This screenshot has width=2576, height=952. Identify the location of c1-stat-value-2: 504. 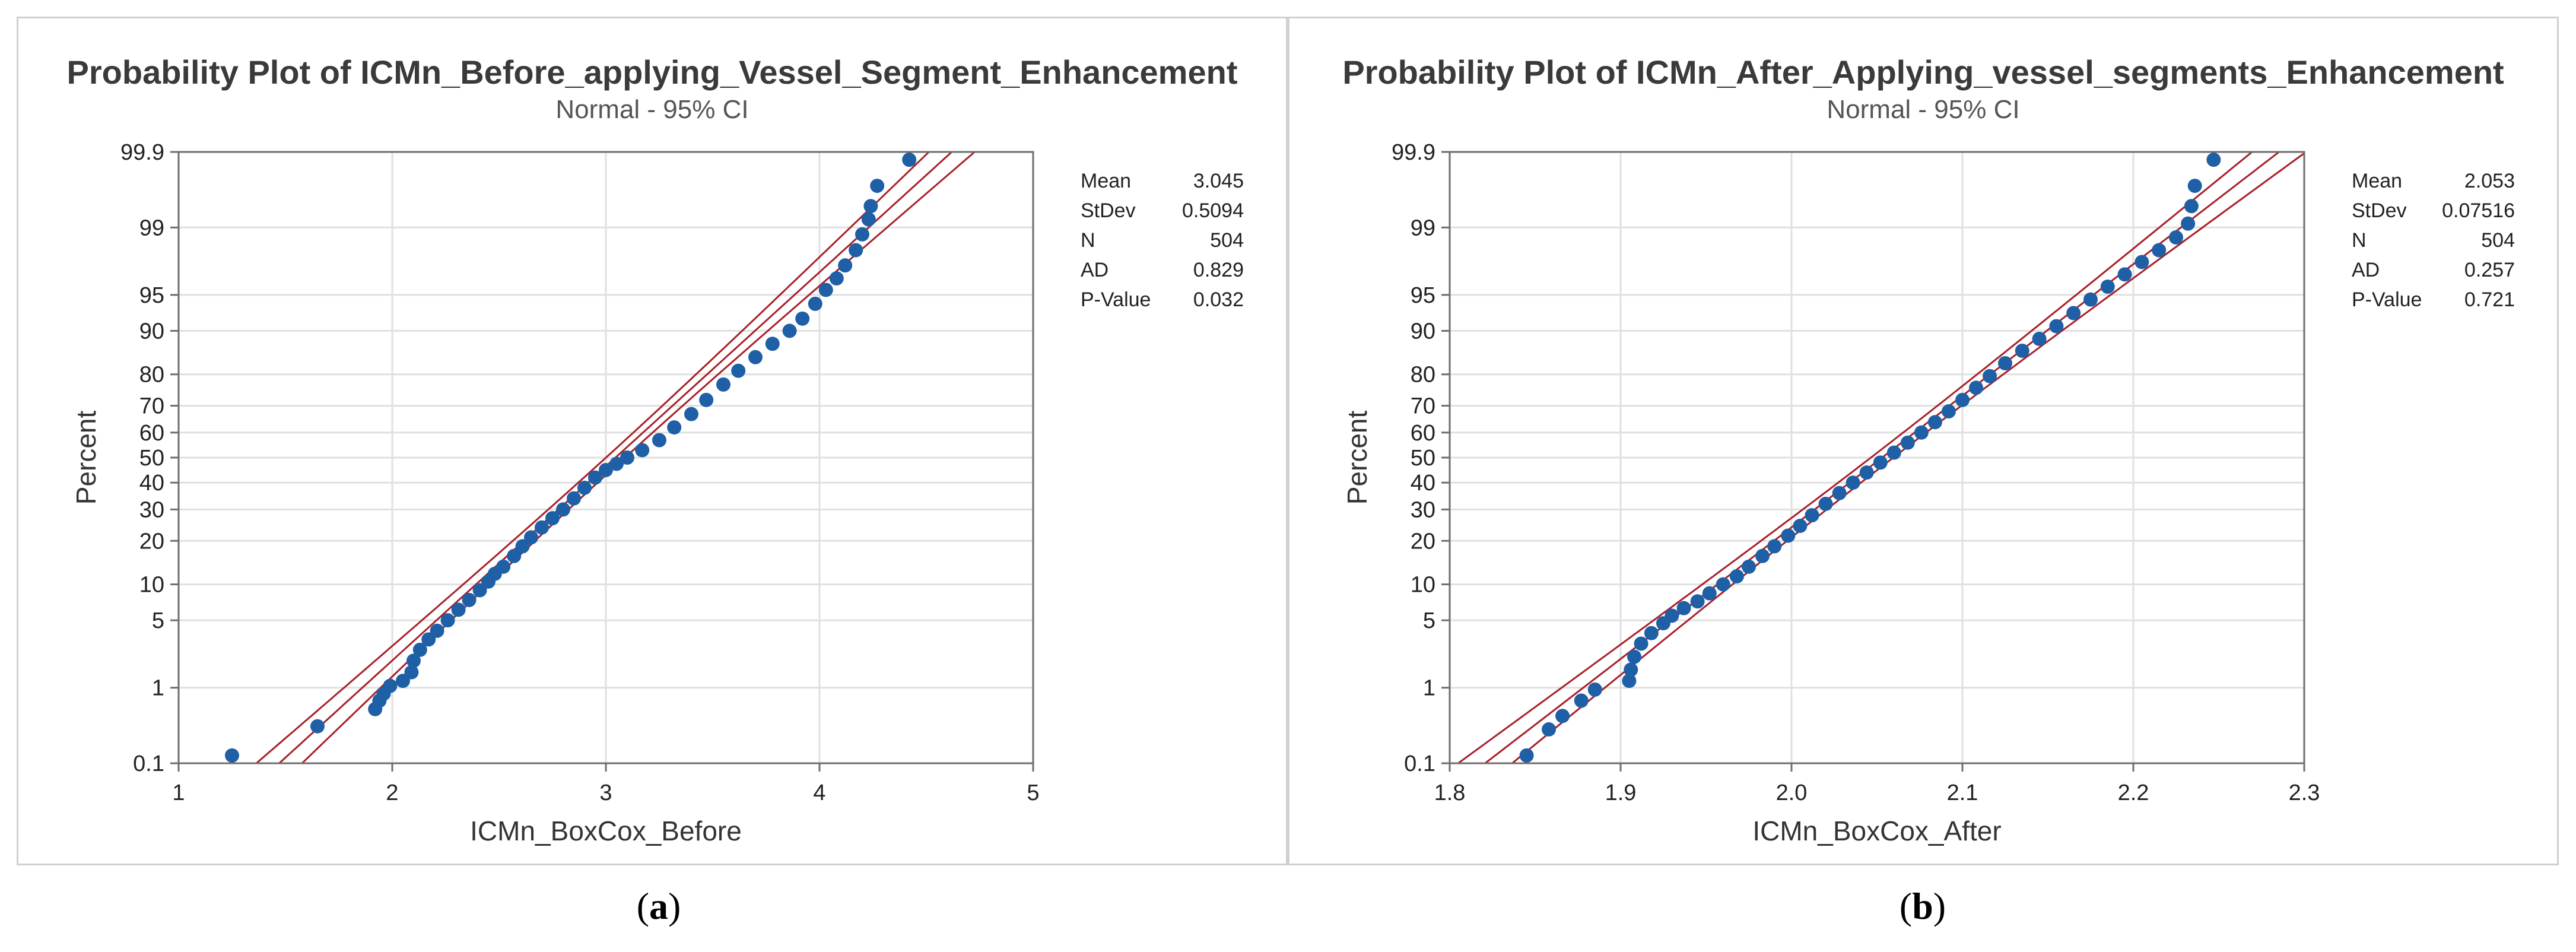
(2498, 240).